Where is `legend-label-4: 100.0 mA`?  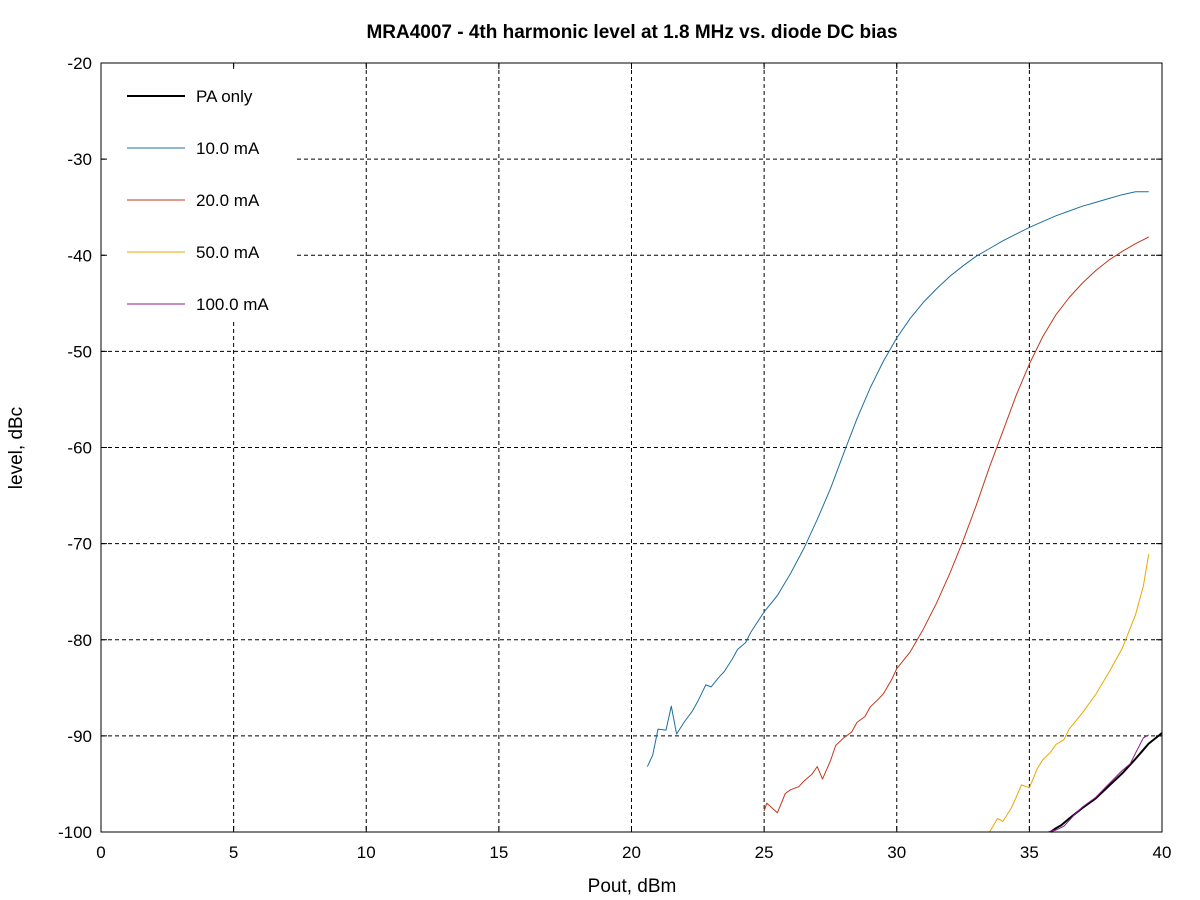 legend-label-4: 100.0 mA is located at coordinates (232, 304).